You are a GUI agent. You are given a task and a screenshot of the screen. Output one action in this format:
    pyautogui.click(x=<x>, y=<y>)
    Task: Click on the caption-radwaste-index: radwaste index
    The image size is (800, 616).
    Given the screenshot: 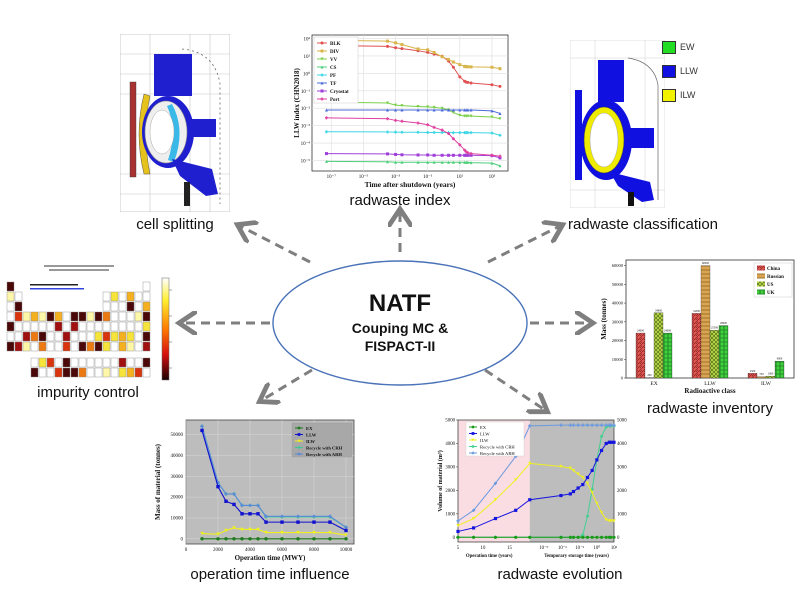 What is the action you would take?
    pyautogui.click(x=400, y=200)
    